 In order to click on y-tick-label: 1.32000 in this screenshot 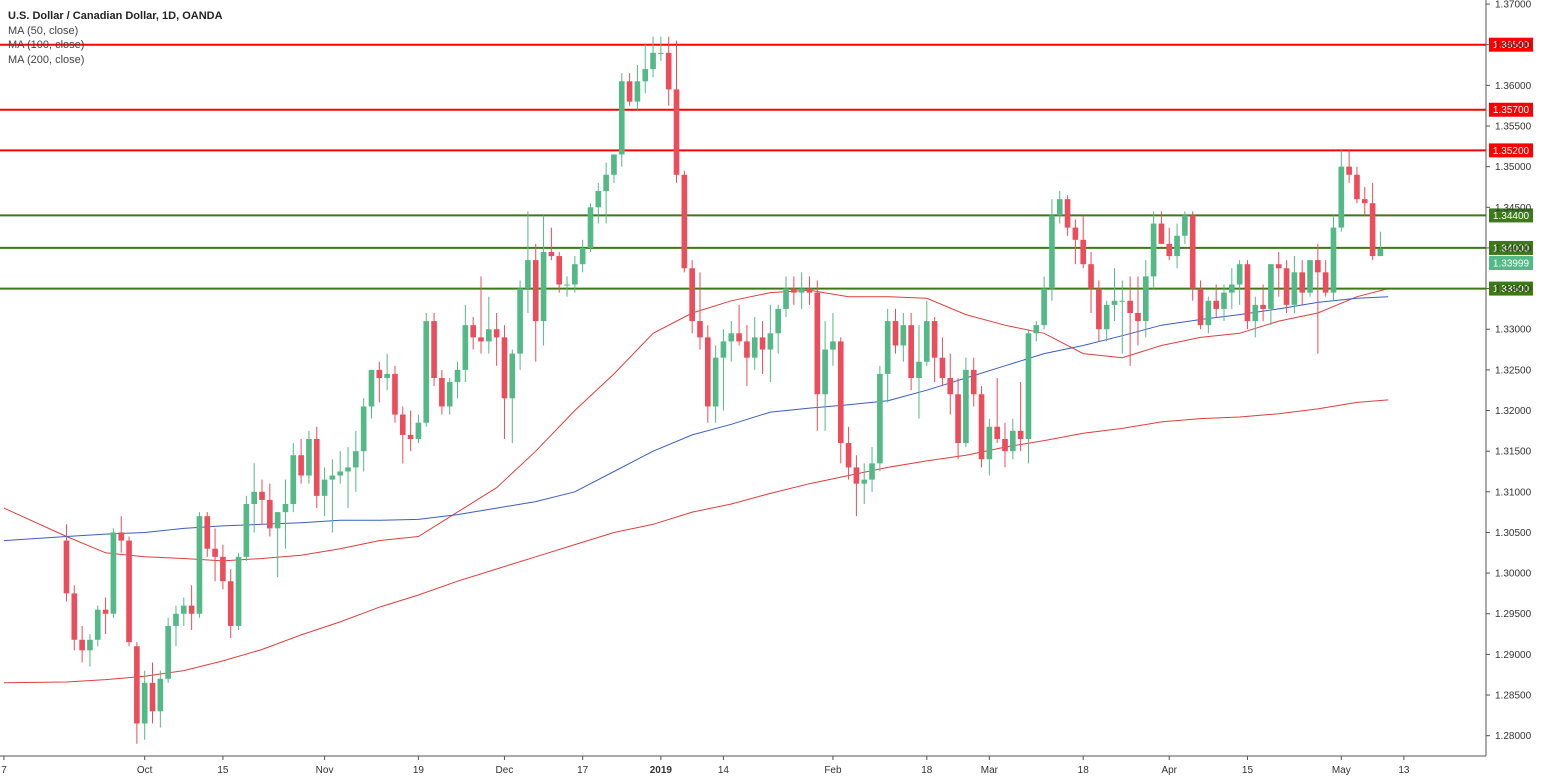, I will do `click(1513, 411)`.